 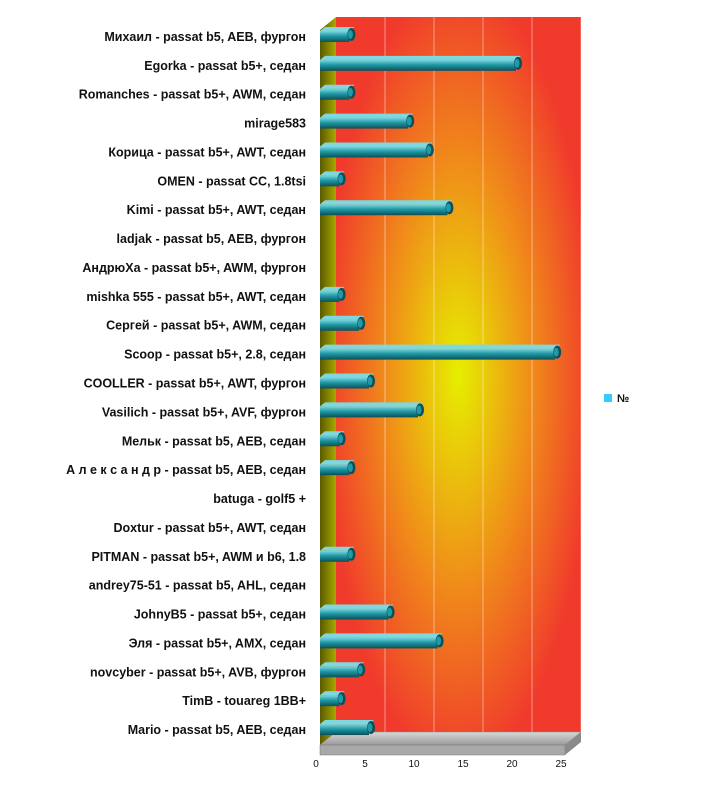 I want to click on category-label: andrey75-51 - passat b5, AHL, седан, so click(x=197, y=586).